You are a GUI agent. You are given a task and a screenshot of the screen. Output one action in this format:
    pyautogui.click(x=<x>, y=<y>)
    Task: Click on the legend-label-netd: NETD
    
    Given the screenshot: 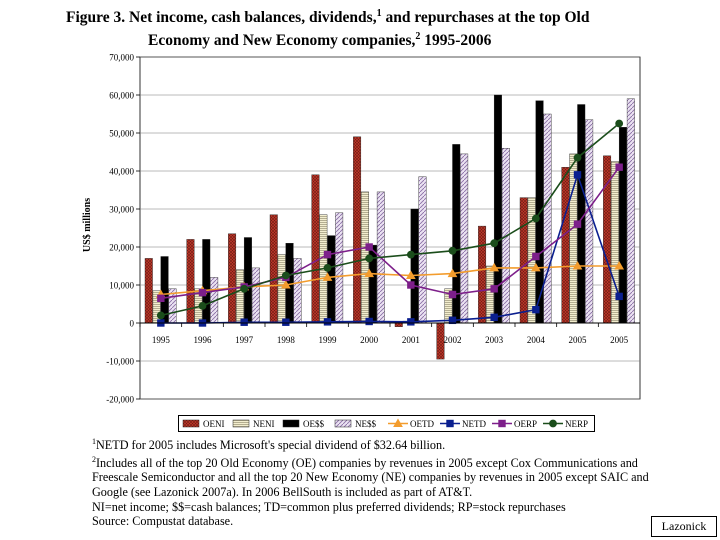 What is the action you would take?
    pyautogui.click(x=474, y=424)
    